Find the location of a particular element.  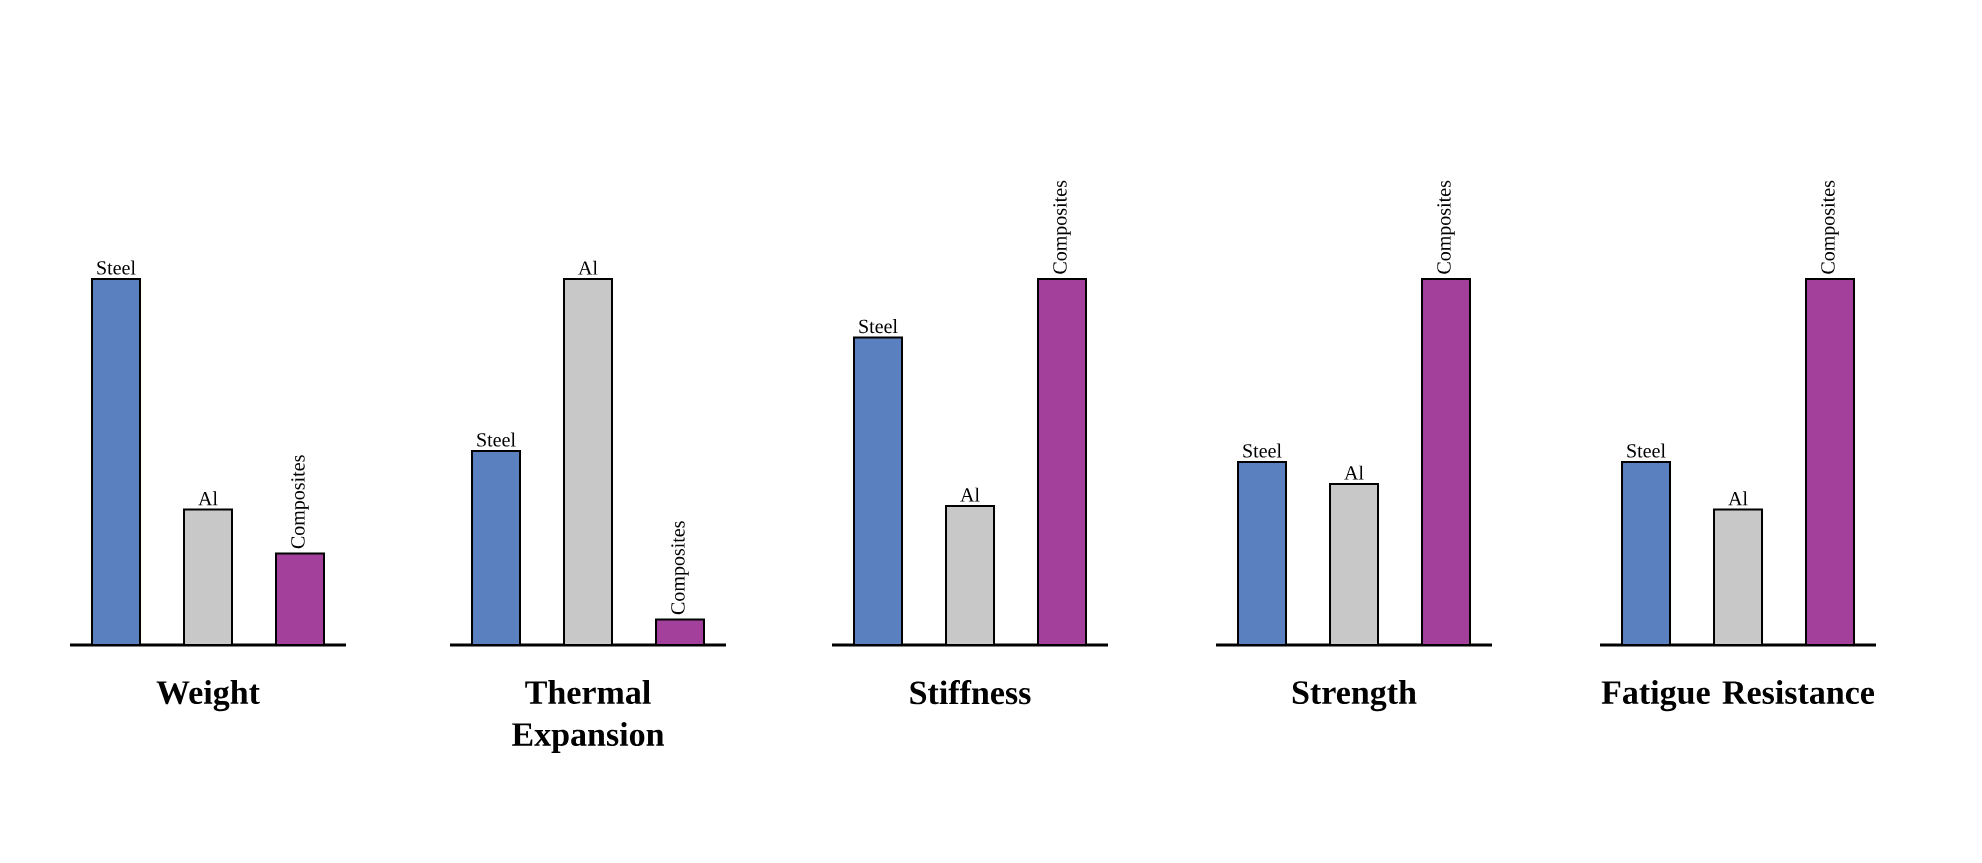

text: Stiffness is located at coordinates (970, 692).